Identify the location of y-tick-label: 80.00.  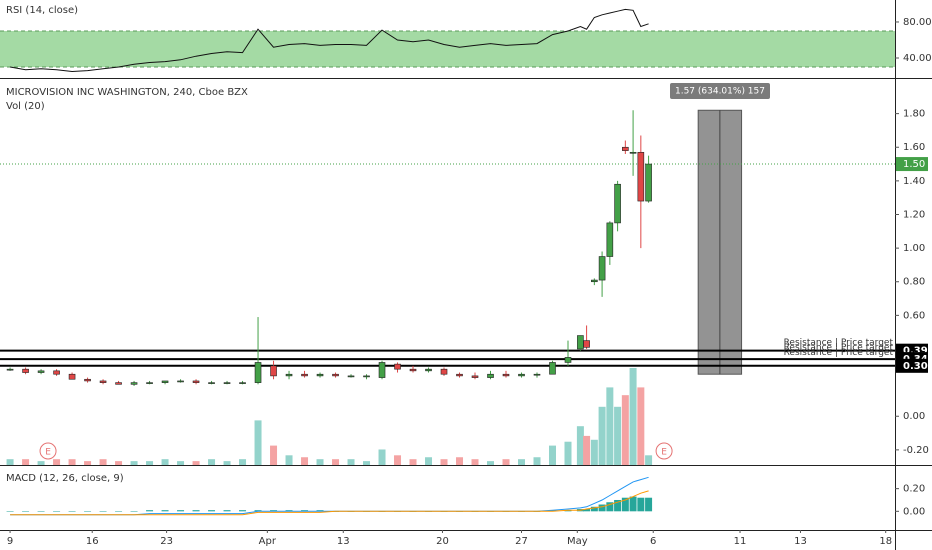
(917, 22).